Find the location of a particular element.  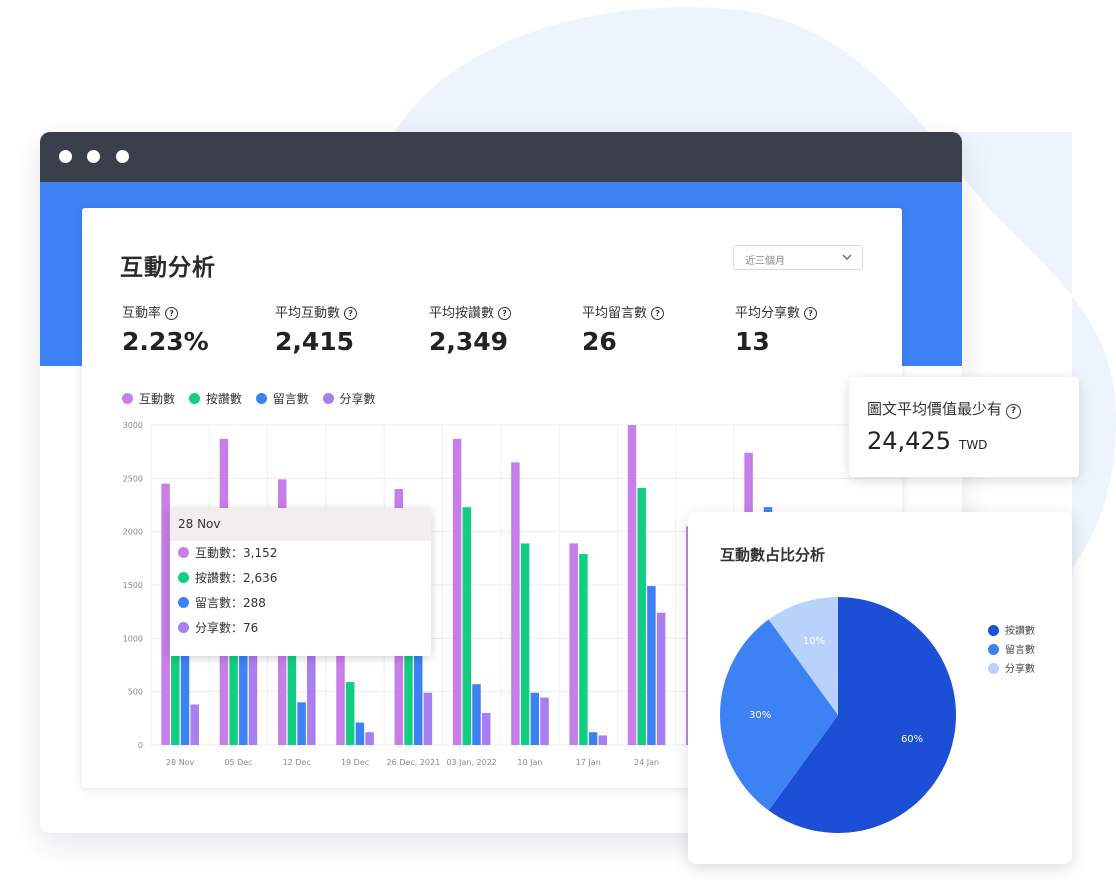

legend-item-shares: 分享數 is located at coordinates (349, 398).